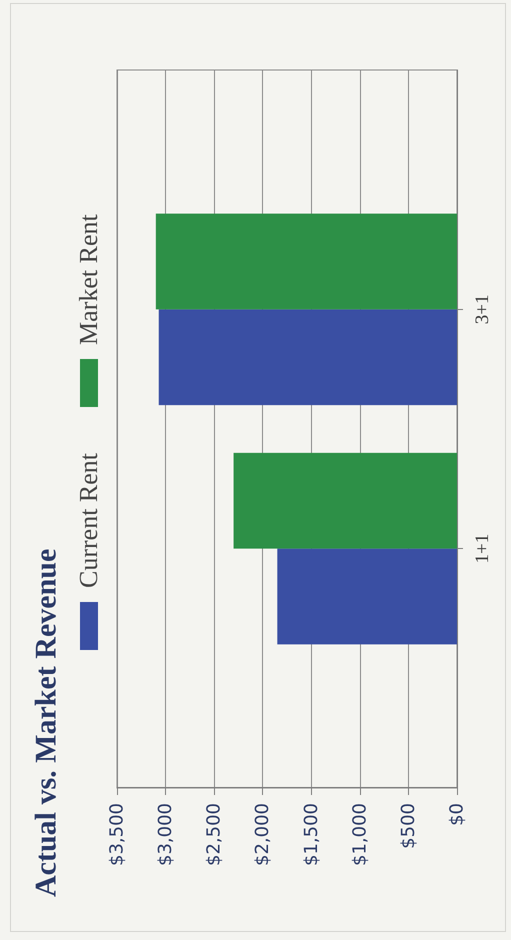 This screenshot has width=511, height=940. What do you see at coordinates (88, 520) in the screenshot?
I see `text: Current Rent` at bounding box center [88, 520].